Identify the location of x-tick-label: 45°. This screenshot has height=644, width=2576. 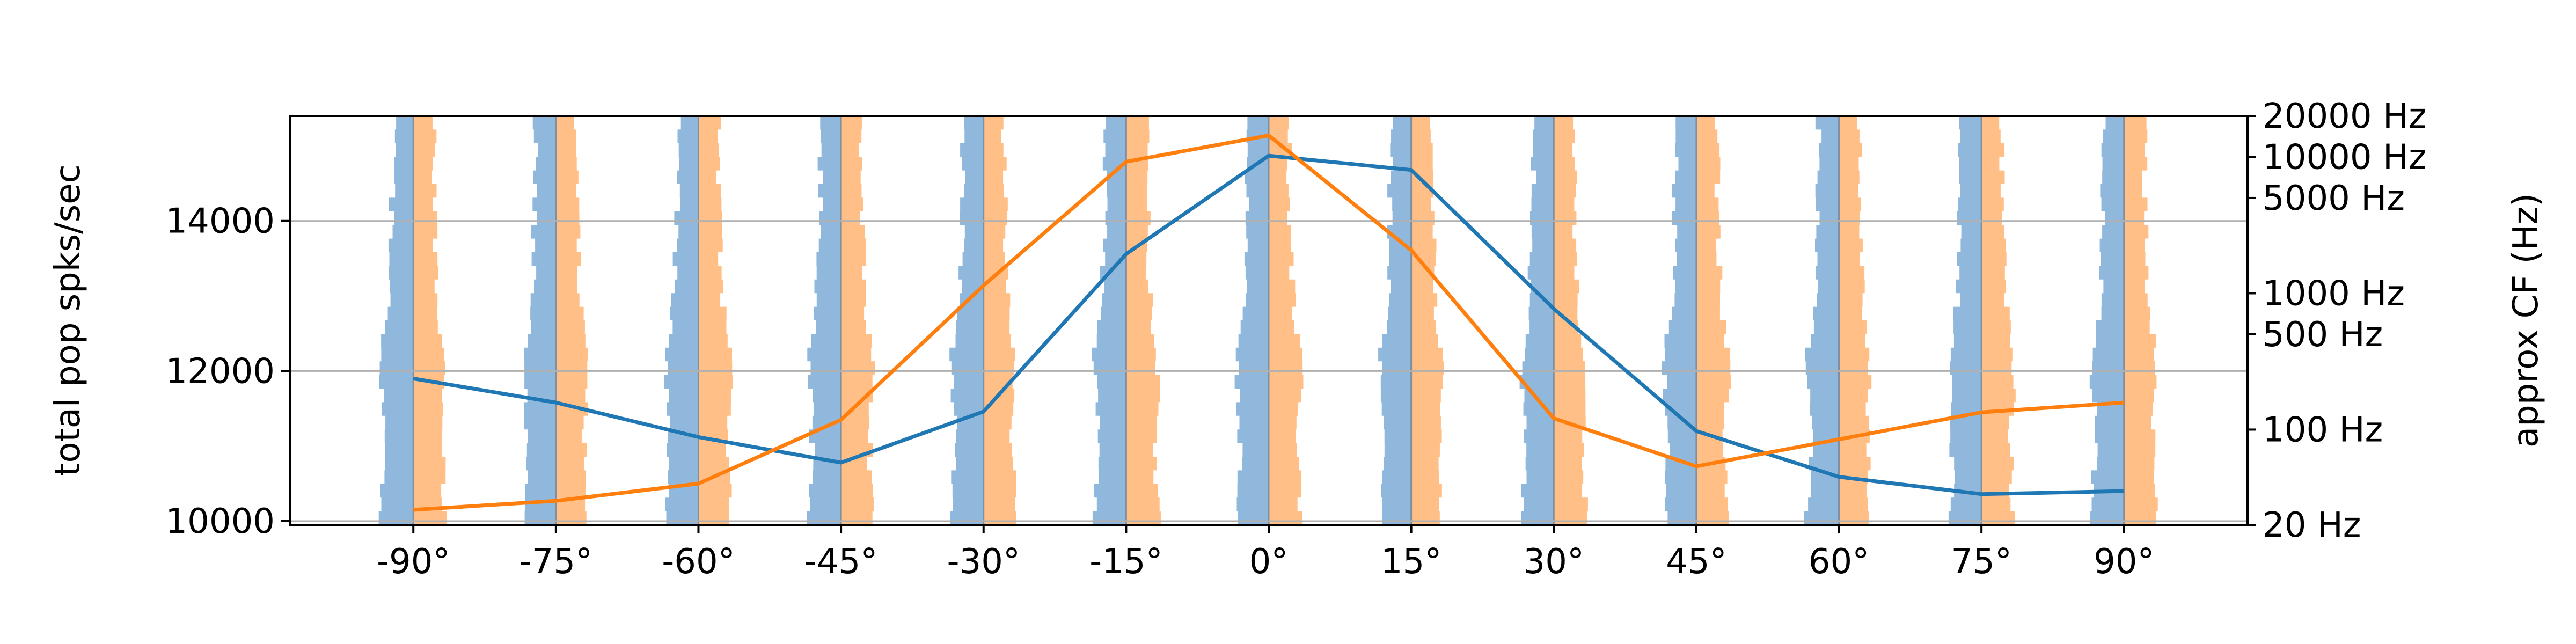
(1696, 562).